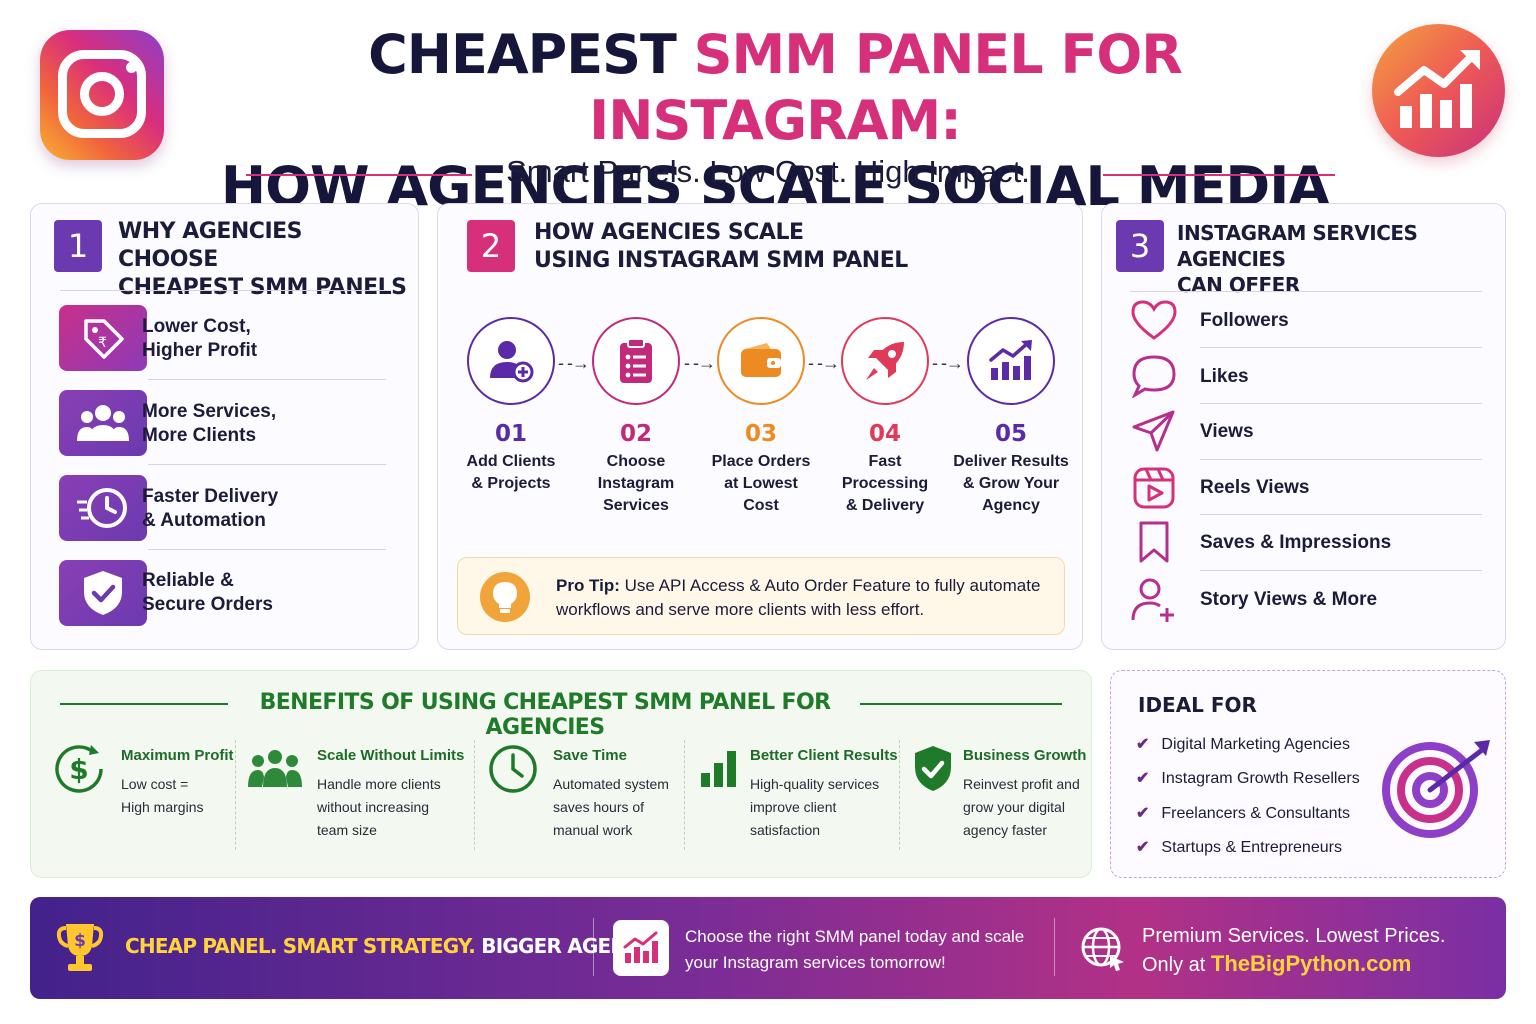 The image size is (1536, 1024). Describe the element at coordinates (103, 508) in the screenshot. I see `fast-clock-icon` at that location.